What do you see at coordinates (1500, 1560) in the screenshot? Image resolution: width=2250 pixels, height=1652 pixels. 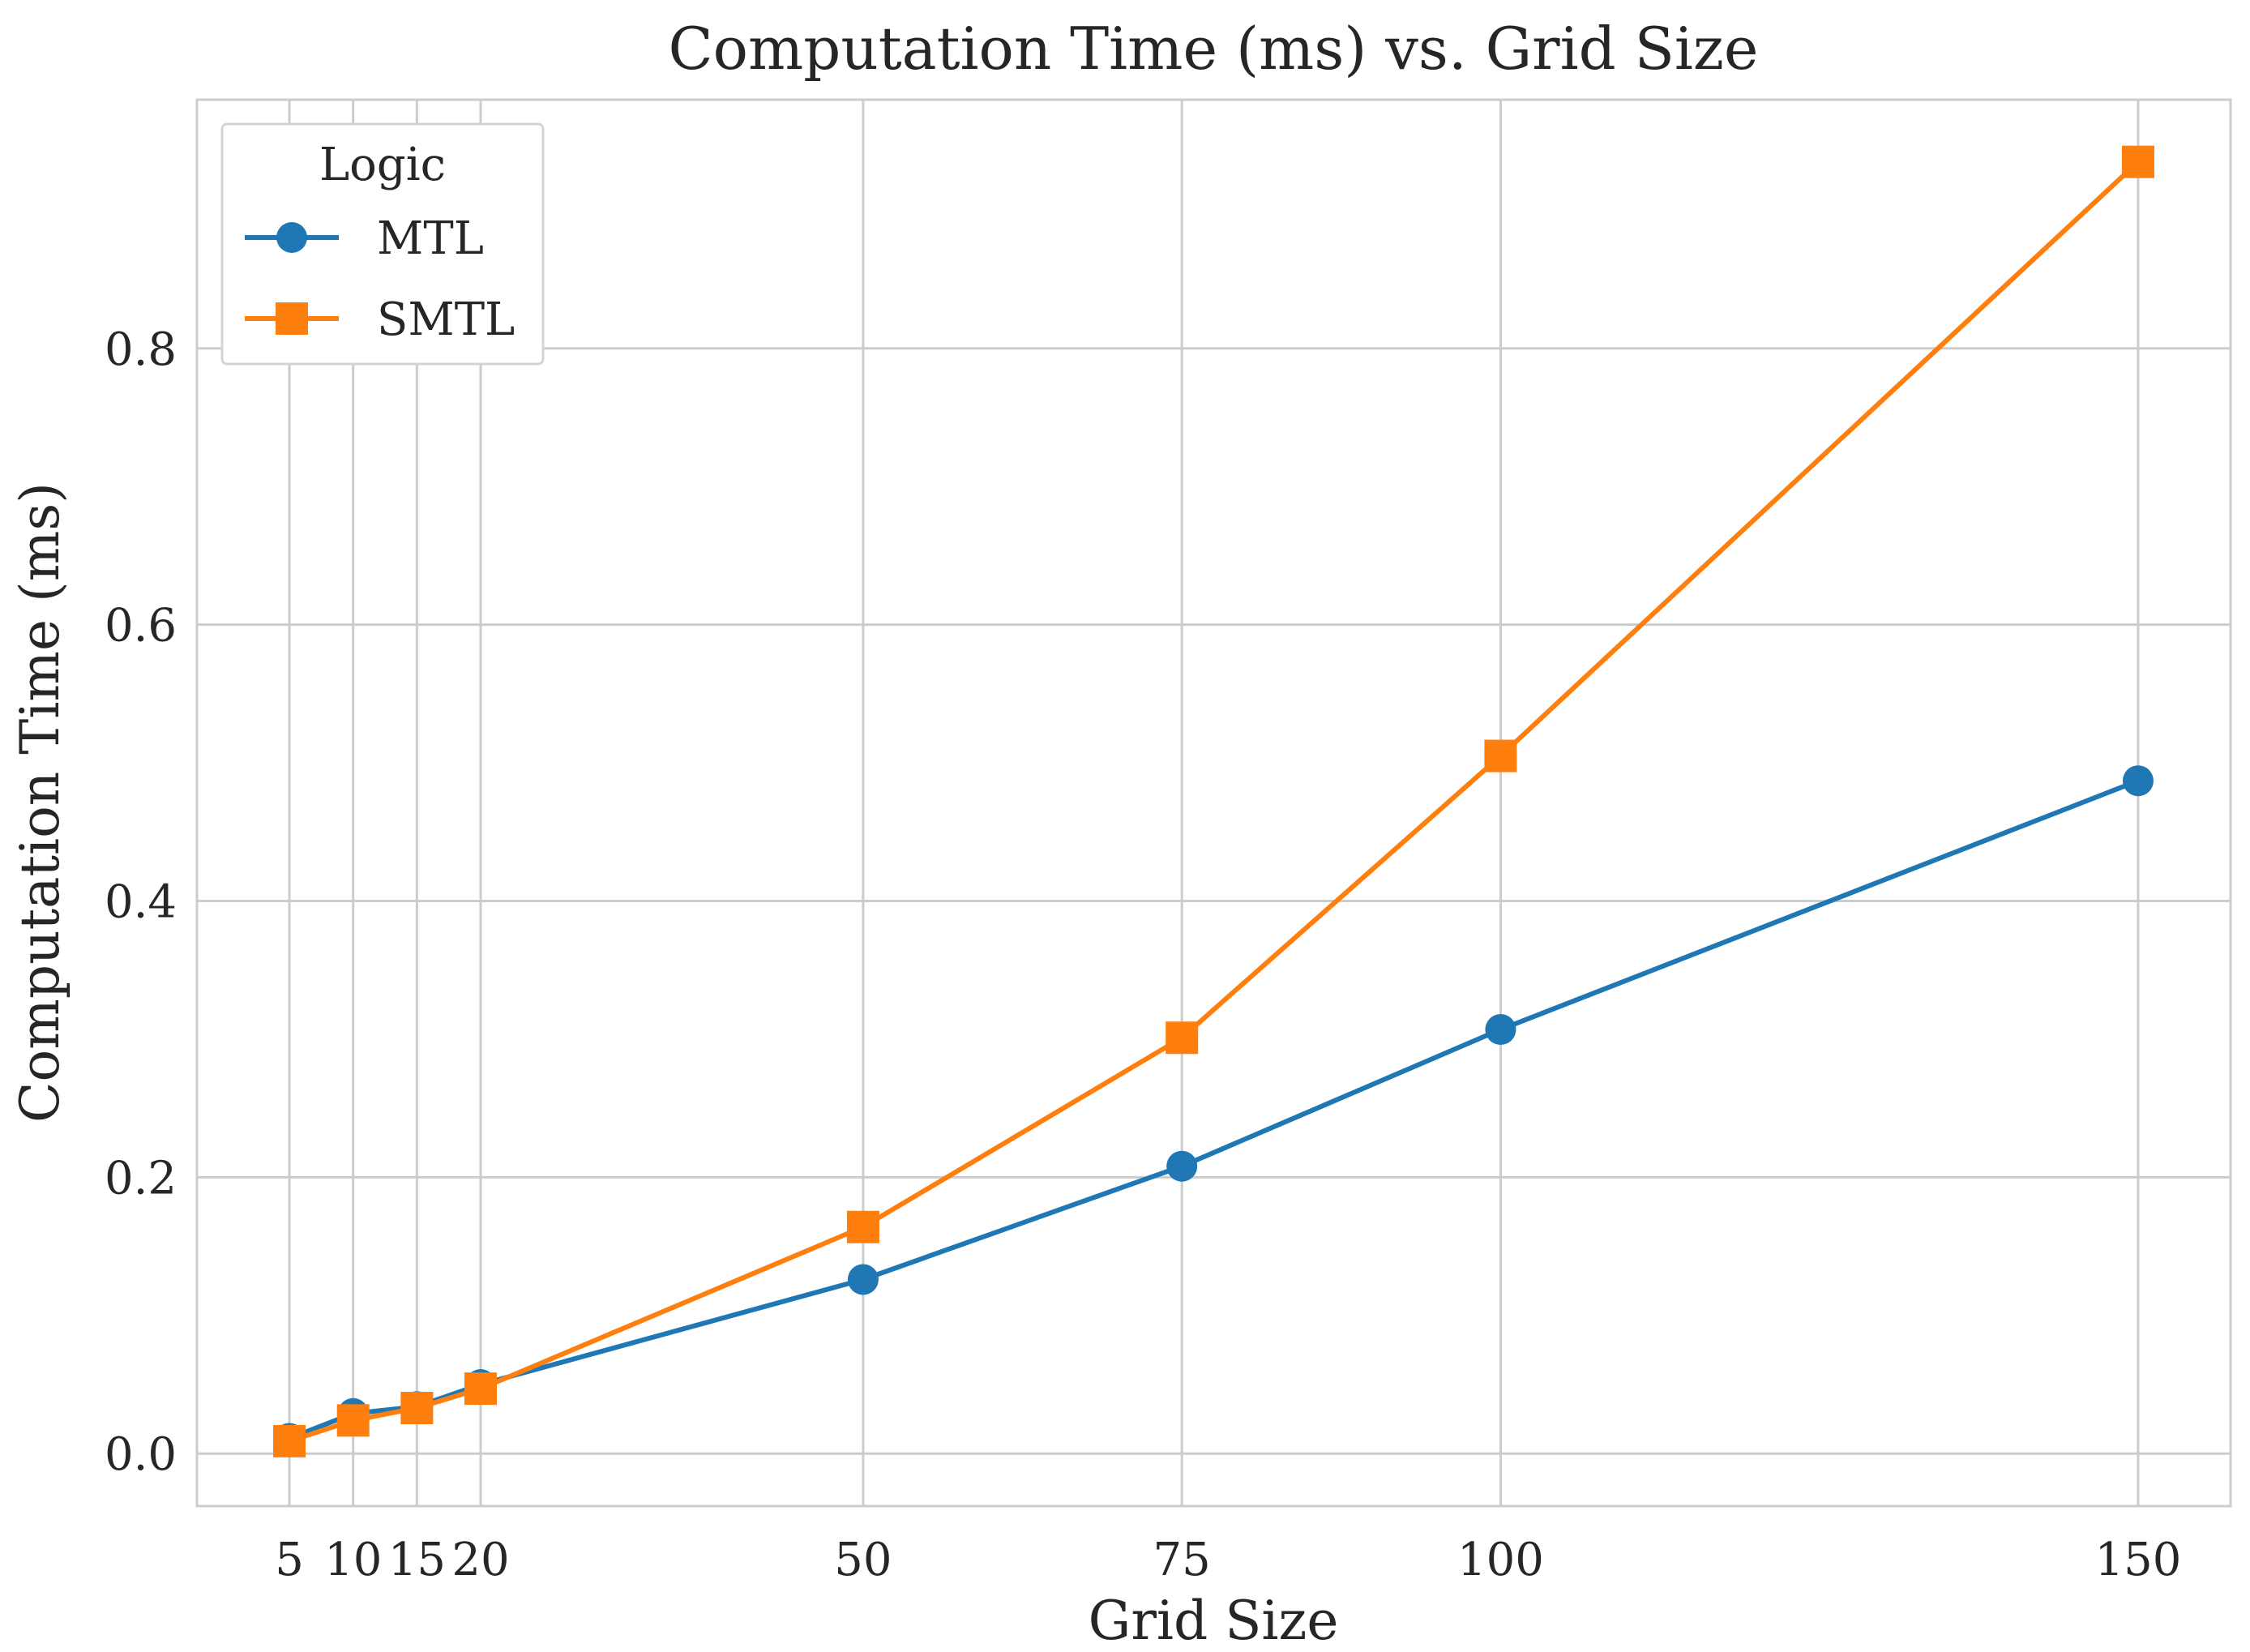 I see `x-tick-label: 100` at bounding box center [1500, 1560].